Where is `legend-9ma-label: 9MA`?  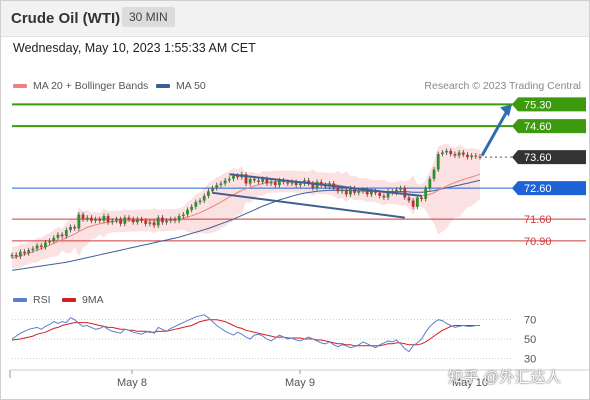 legend-9ma-label: 9MA is located at coordinates (93, 300).